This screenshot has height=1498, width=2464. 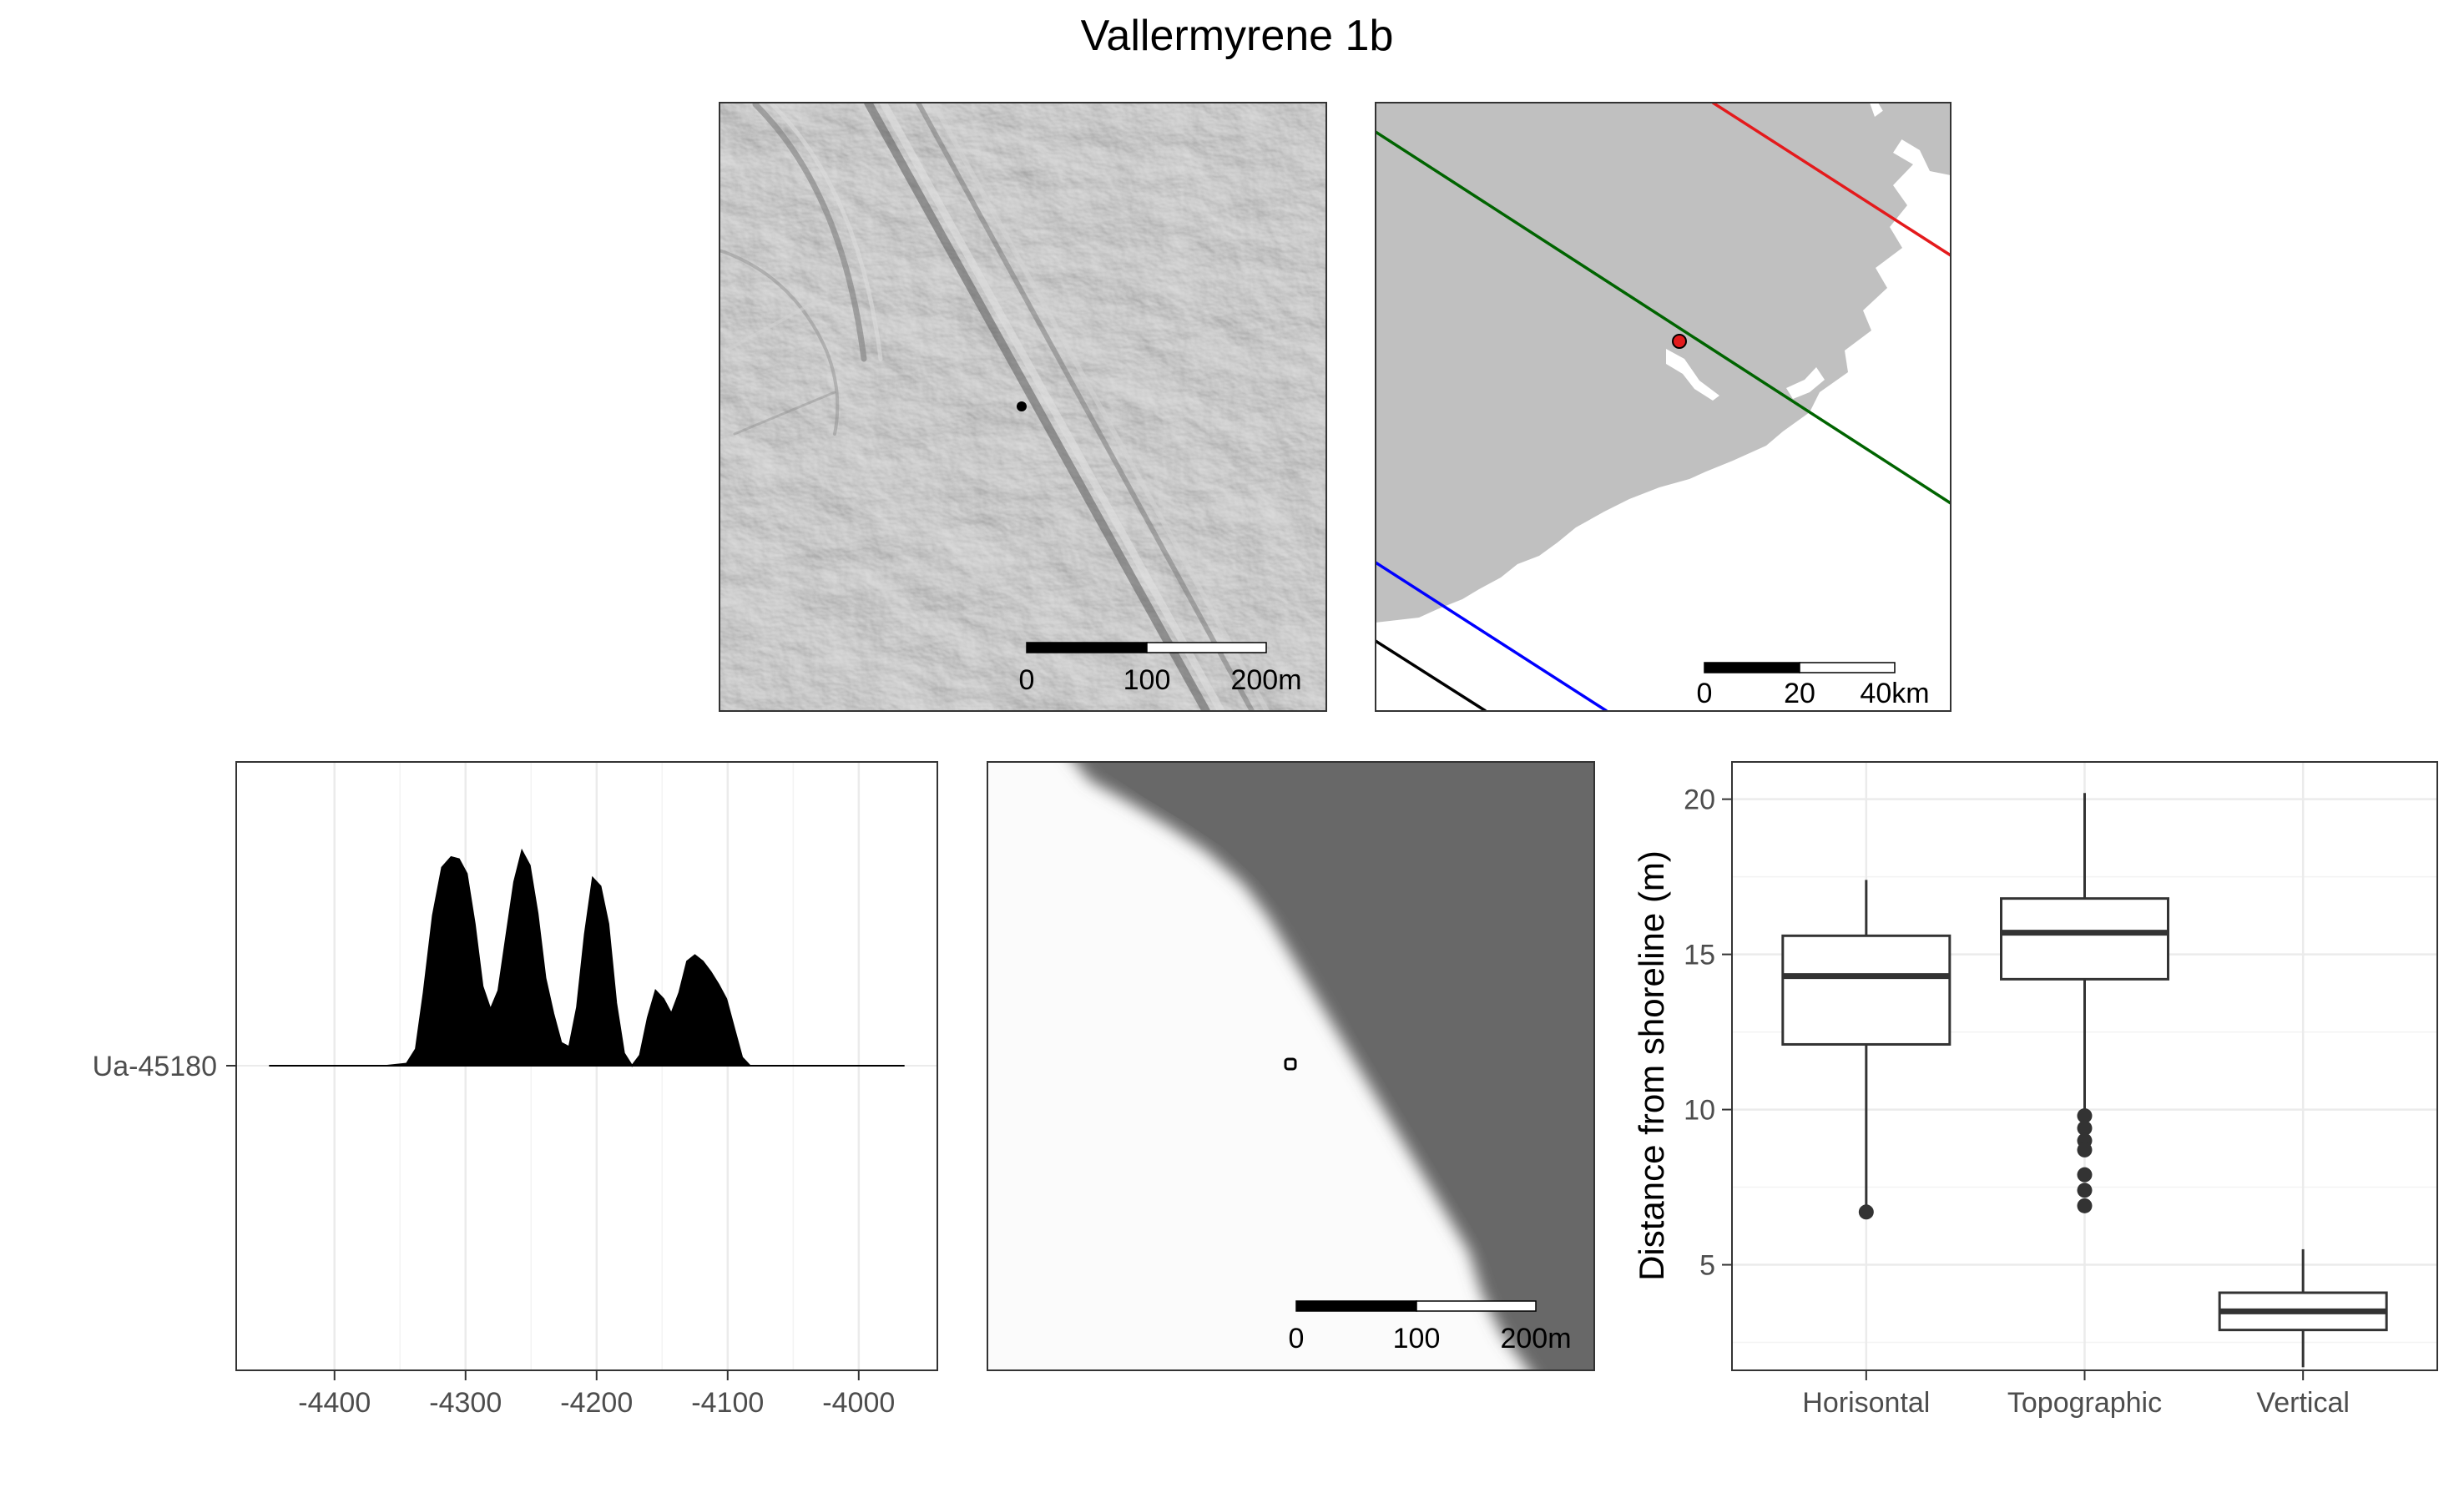 I want to click on x-tick-label: Vertical, so click(x=2303, y=1403).